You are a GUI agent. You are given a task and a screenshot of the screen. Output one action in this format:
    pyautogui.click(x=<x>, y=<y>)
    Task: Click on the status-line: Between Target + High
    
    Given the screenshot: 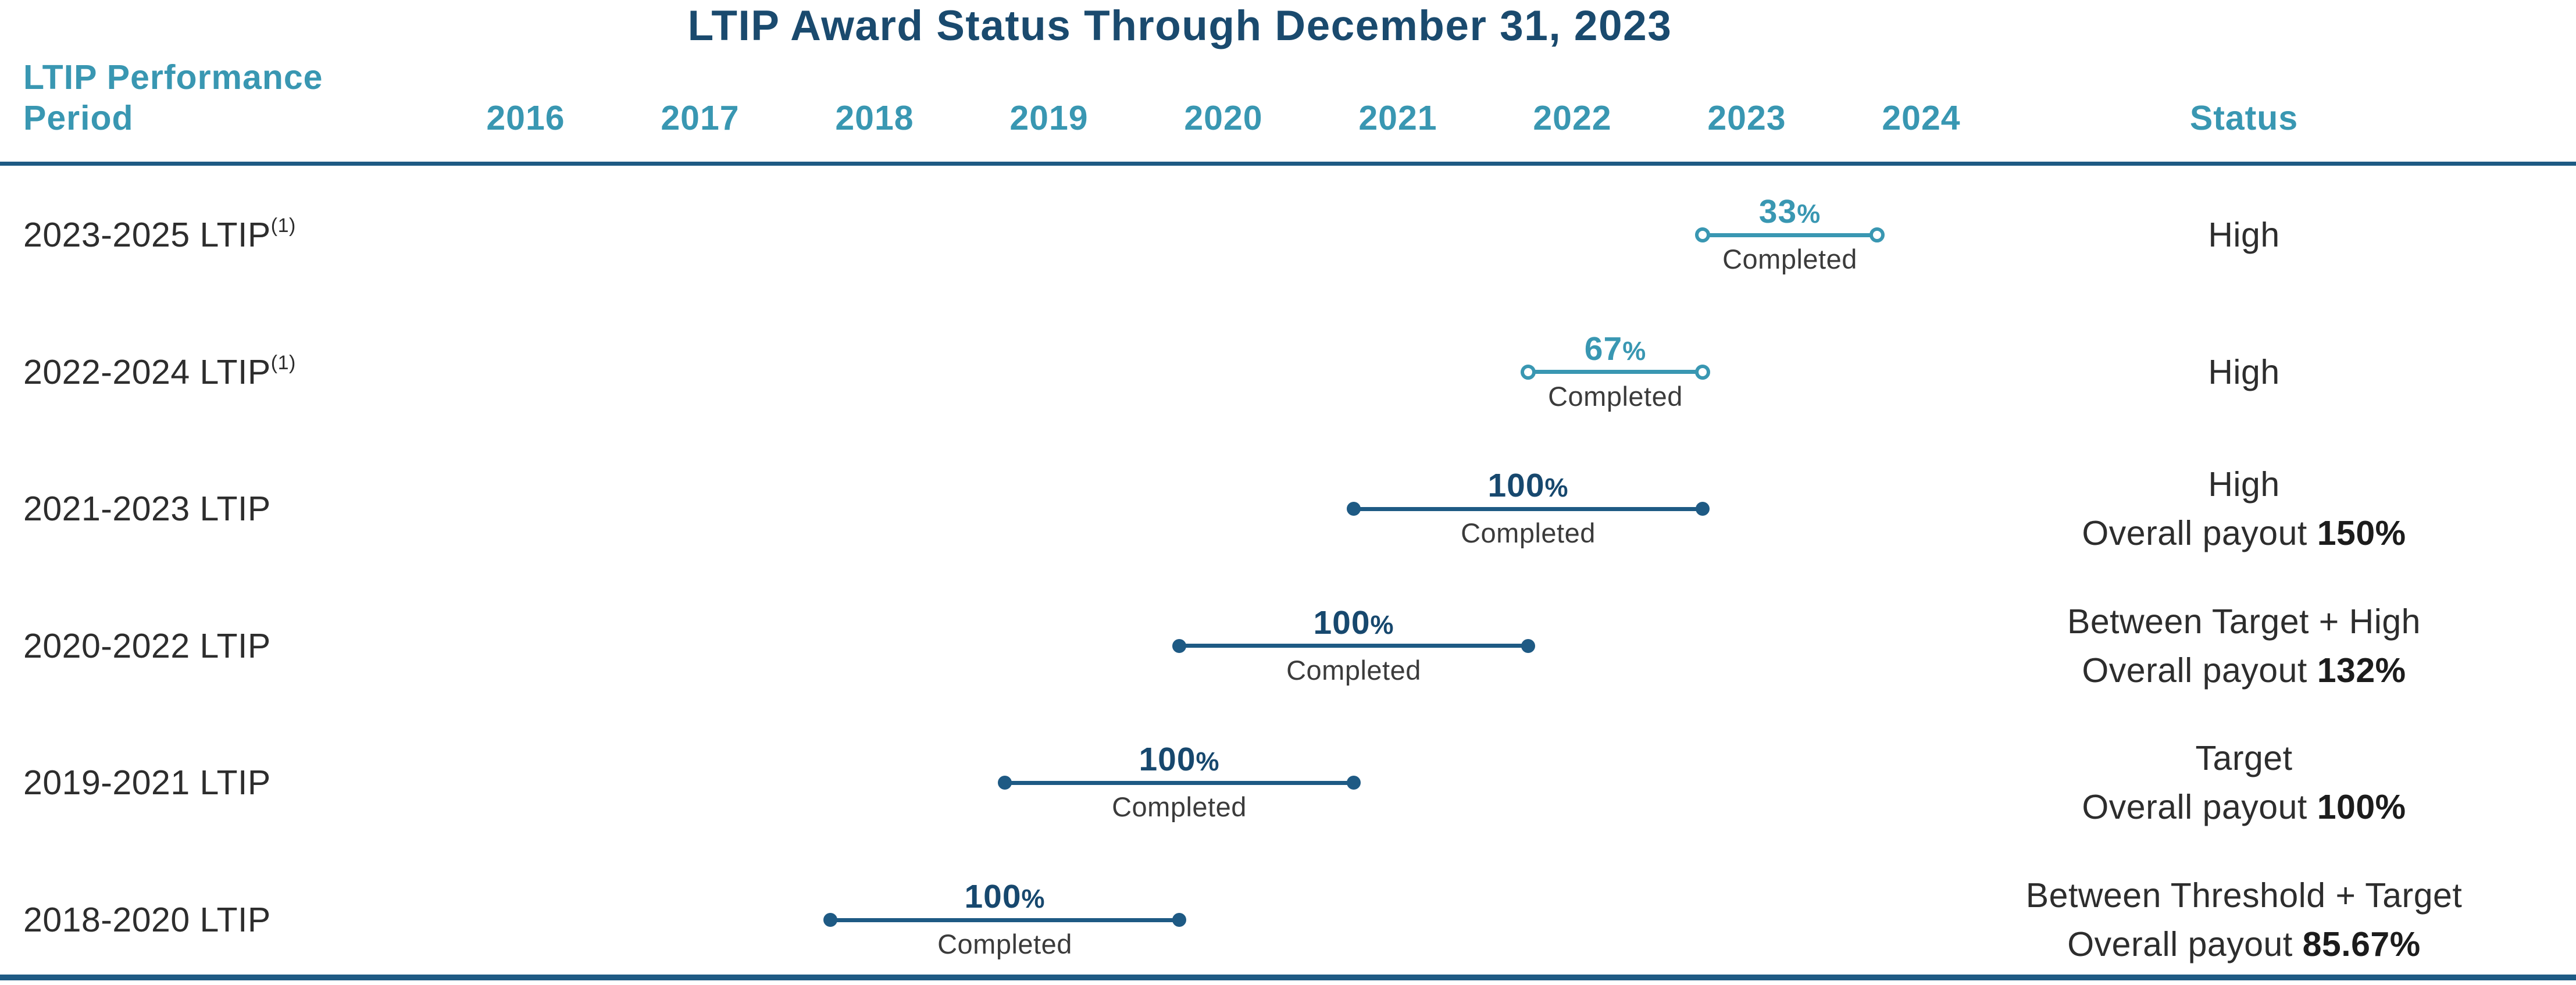 What is the action you would take?
    pyautogui.click(x=2244, y=621)
    